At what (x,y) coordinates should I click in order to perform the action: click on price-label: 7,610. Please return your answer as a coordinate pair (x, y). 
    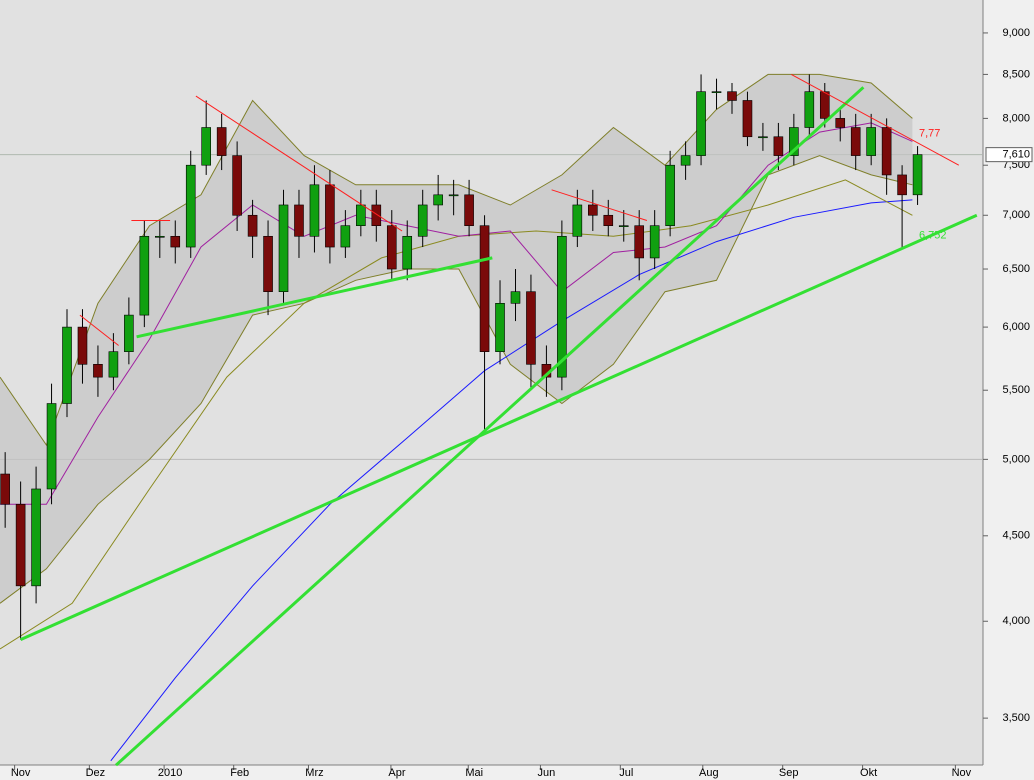
    Looking at the image, I should click on (1016, 155).